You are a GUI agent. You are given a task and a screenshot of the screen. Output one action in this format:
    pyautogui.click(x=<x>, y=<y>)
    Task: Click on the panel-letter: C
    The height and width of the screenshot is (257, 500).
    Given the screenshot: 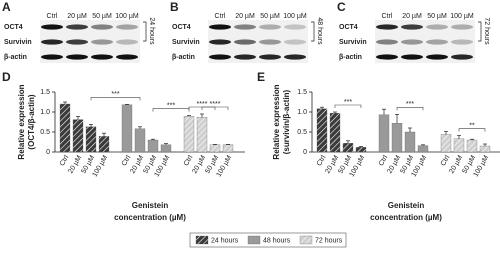 What is the action you would take?
    pyautogui.click(x=341, y=7)
    